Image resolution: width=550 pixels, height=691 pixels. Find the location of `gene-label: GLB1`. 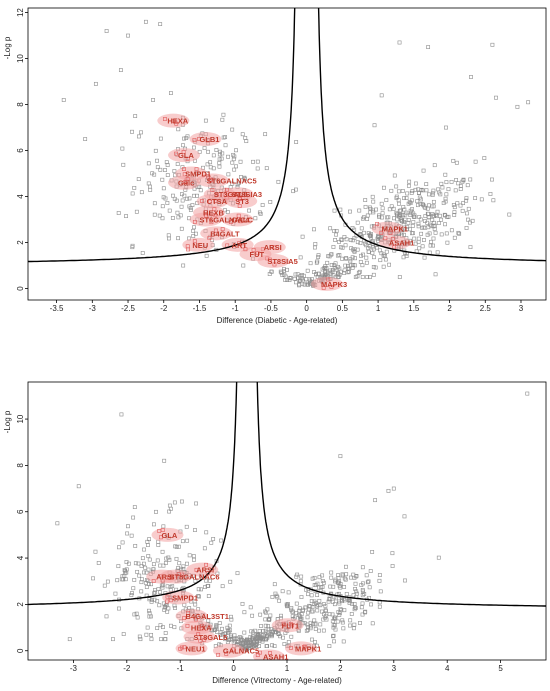

gene-label: GLB1 is located at coordinates (209, 139).